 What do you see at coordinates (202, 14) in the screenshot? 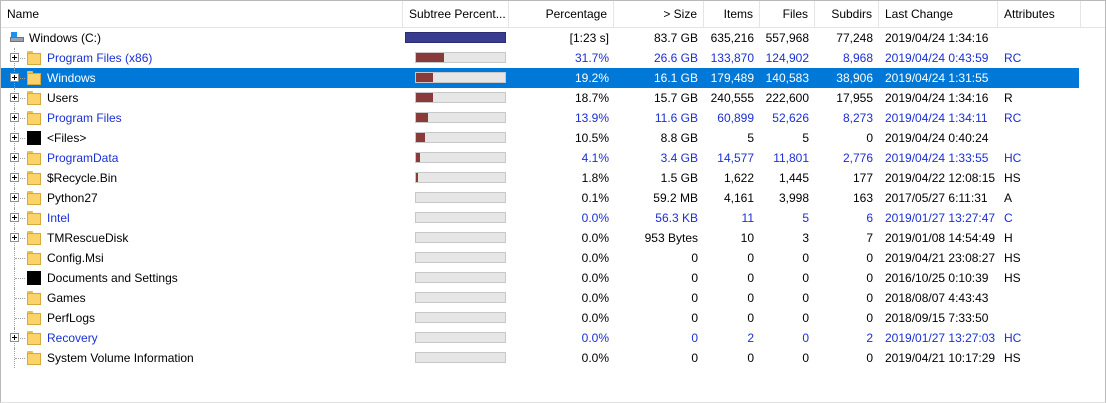
I see `header-name: Name` at bounding box center [202, 14].